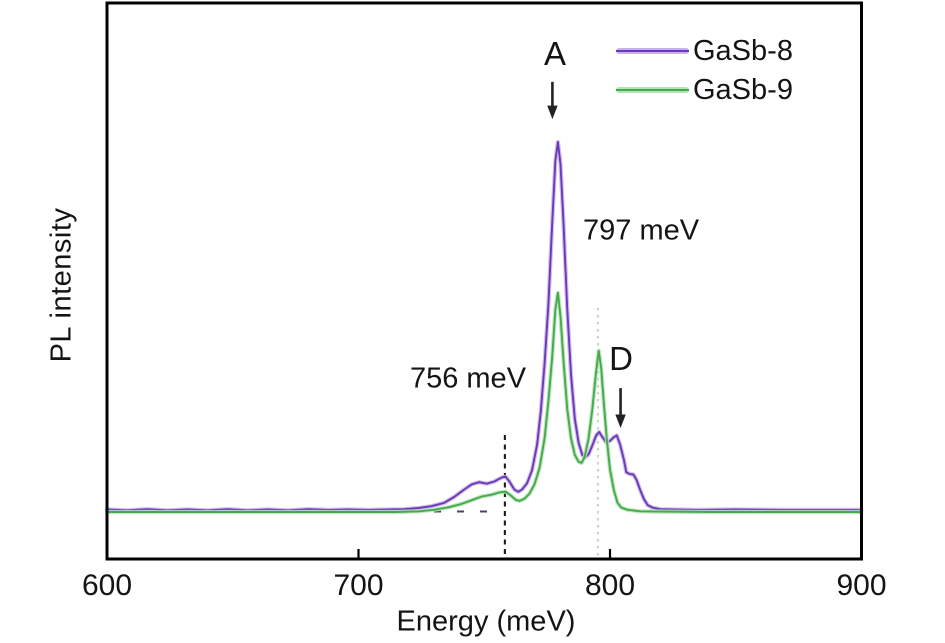 This screenshot has width=945, height=643. I want to click on legend-item-gasb9: GaSb-9, so click(704, 90).